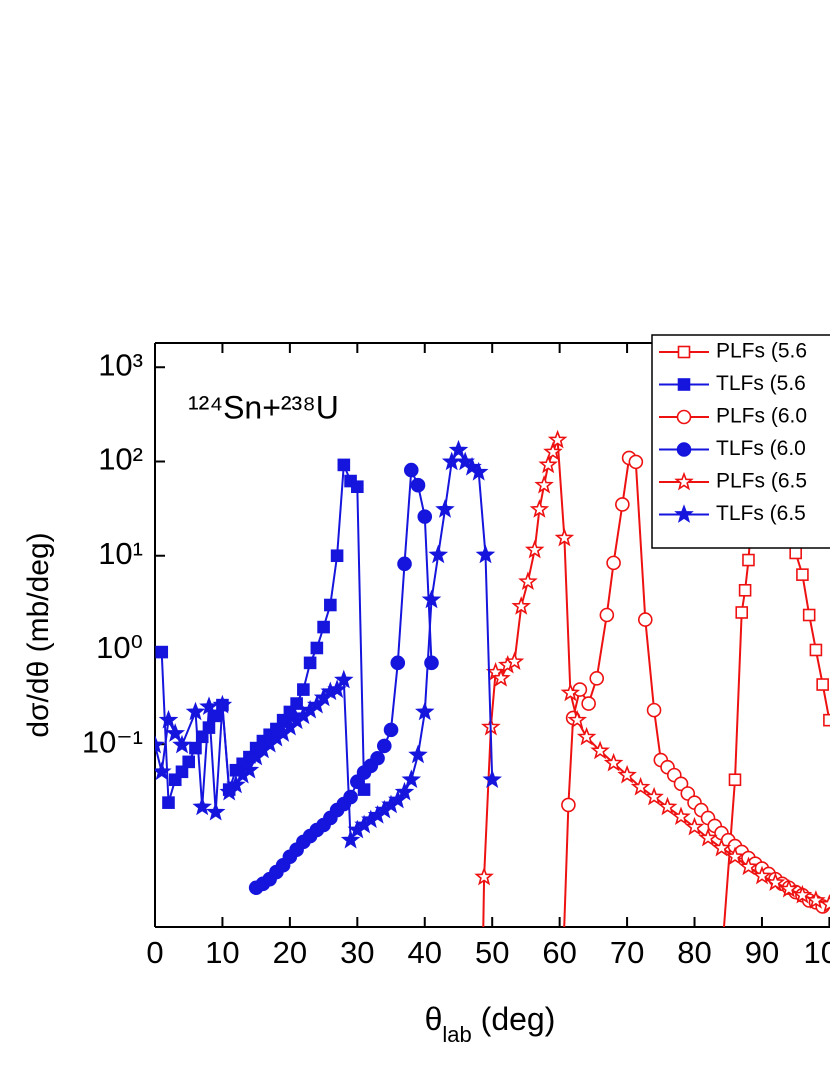  I want to click on x-tick-label: 80, so click(694, 952).